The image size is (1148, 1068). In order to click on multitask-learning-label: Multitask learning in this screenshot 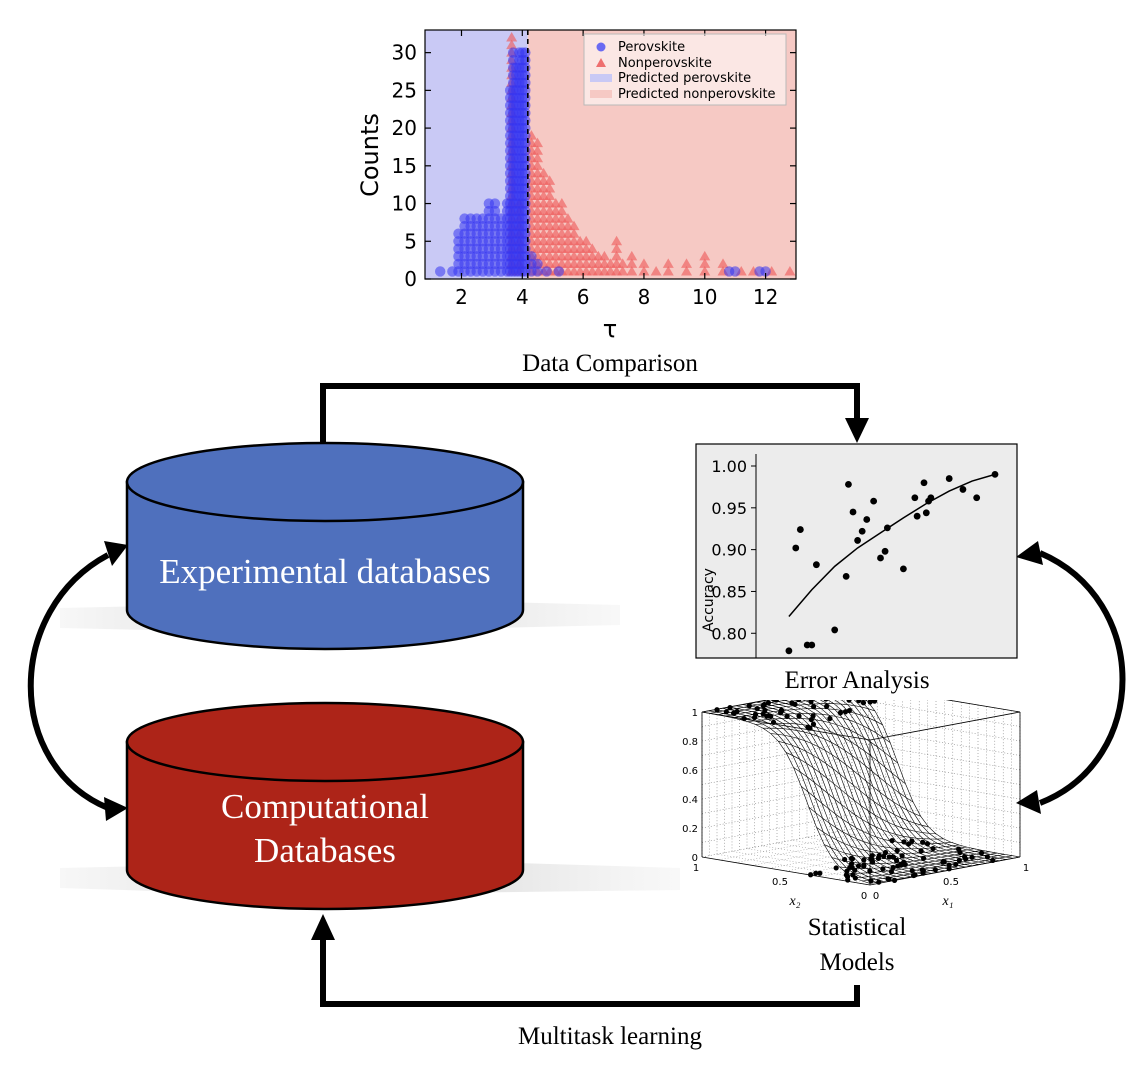, I will do `click(610, 1036)`.